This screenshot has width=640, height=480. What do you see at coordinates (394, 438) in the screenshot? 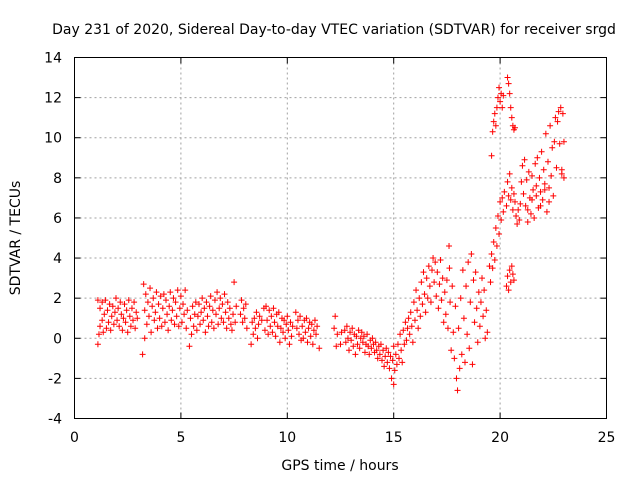
I see `x-tick-label: 15` at bounding box center [394, 438].